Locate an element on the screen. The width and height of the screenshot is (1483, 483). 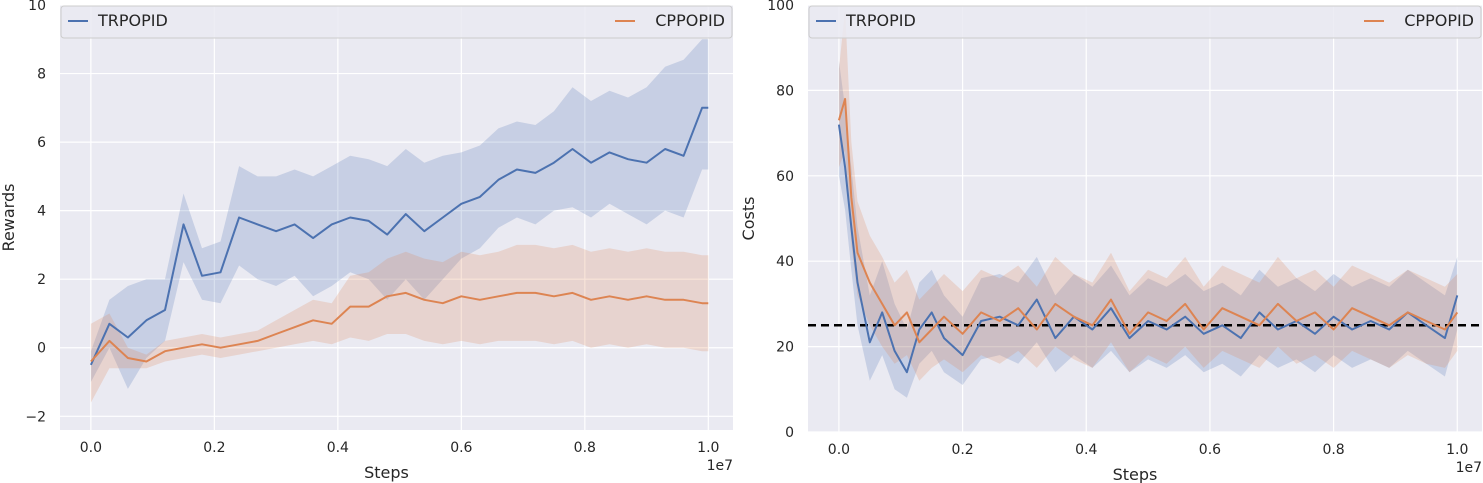
y-tick-label: 4 is located at coordinates (41, 212).